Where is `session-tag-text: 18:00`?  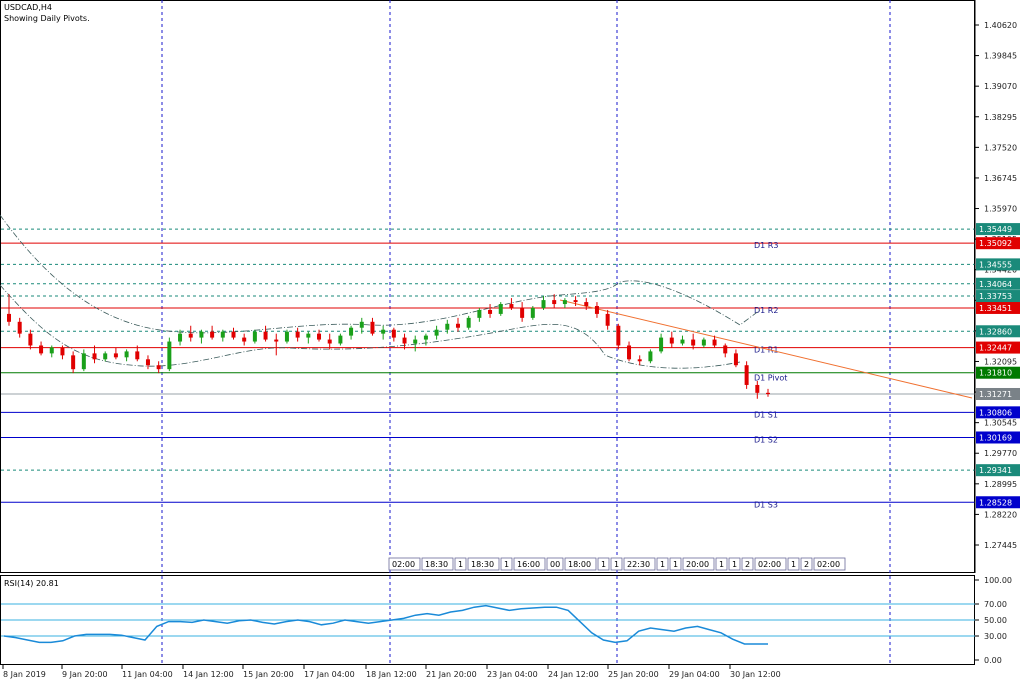 session-tag-text: 18:00 is located at coordinates (579, 564).